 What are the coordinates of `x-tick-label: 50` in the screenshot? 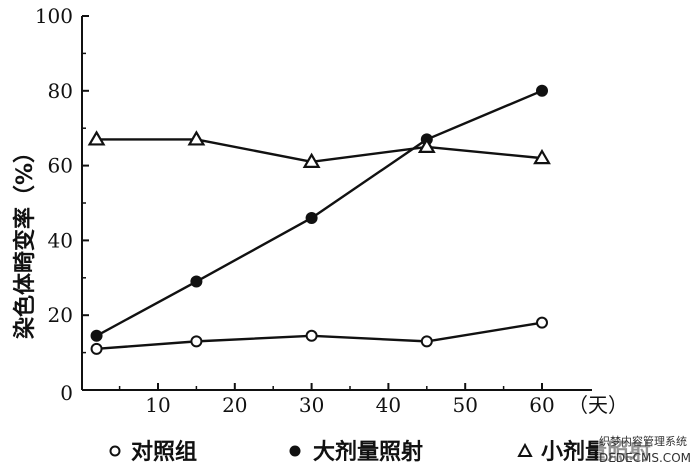 It's located at (464, 405).